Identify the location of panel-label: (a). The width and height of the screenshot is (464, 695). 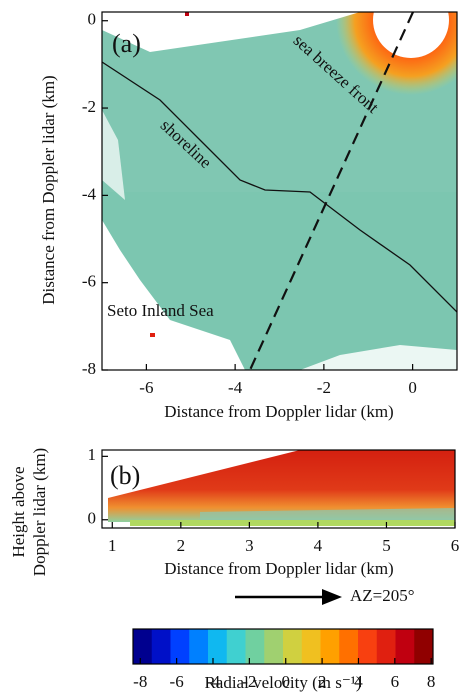
(126, 43).